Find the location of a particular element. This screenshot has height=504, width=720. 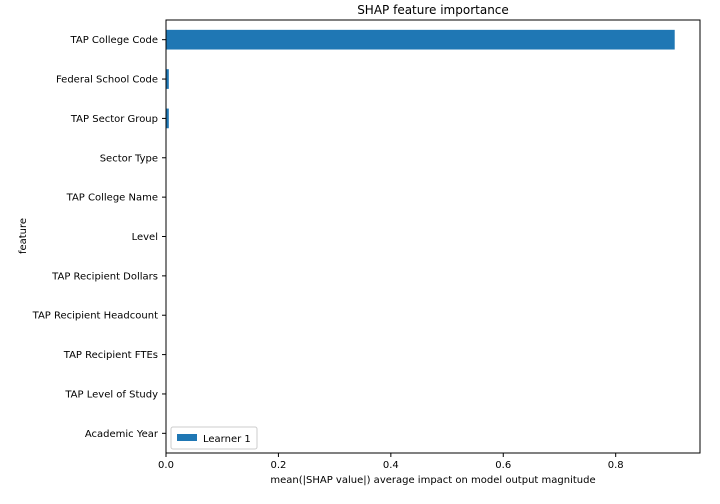

y-tick-label: TAP Recipient Headcount is located at coordinates (95, 316).